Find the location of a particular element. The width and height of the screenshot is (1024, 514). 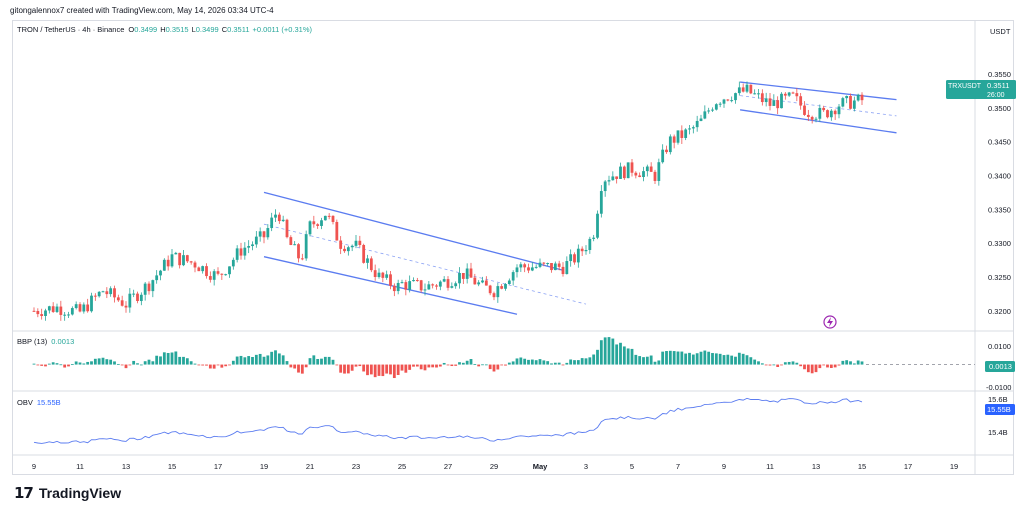

high-label: H is located at coordinates (162, 29).